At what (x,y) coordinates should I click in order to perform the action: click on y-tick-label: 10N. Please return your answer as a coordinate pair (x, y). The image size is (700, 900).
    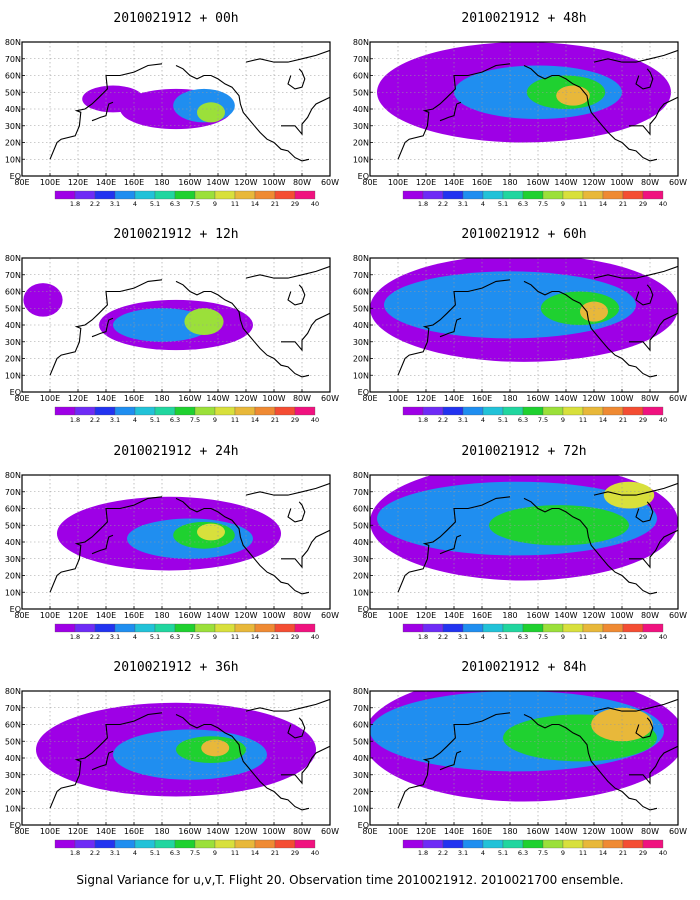
    Looking at the image, I should click on (13, 159).